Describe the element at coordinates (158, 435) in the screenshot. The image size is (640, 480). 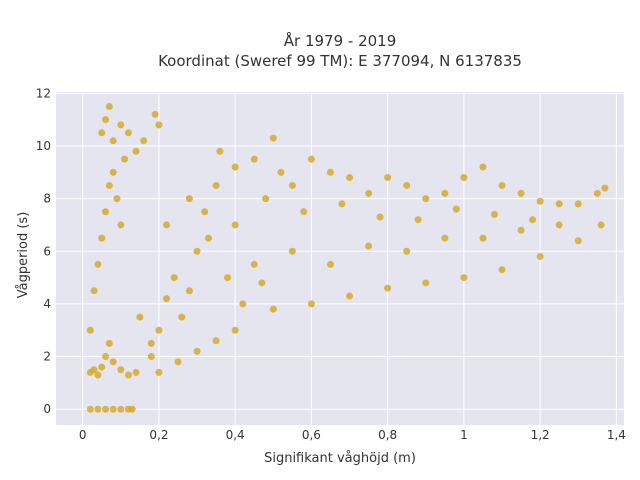
I see `x-tick-label: 0,2` at that location.